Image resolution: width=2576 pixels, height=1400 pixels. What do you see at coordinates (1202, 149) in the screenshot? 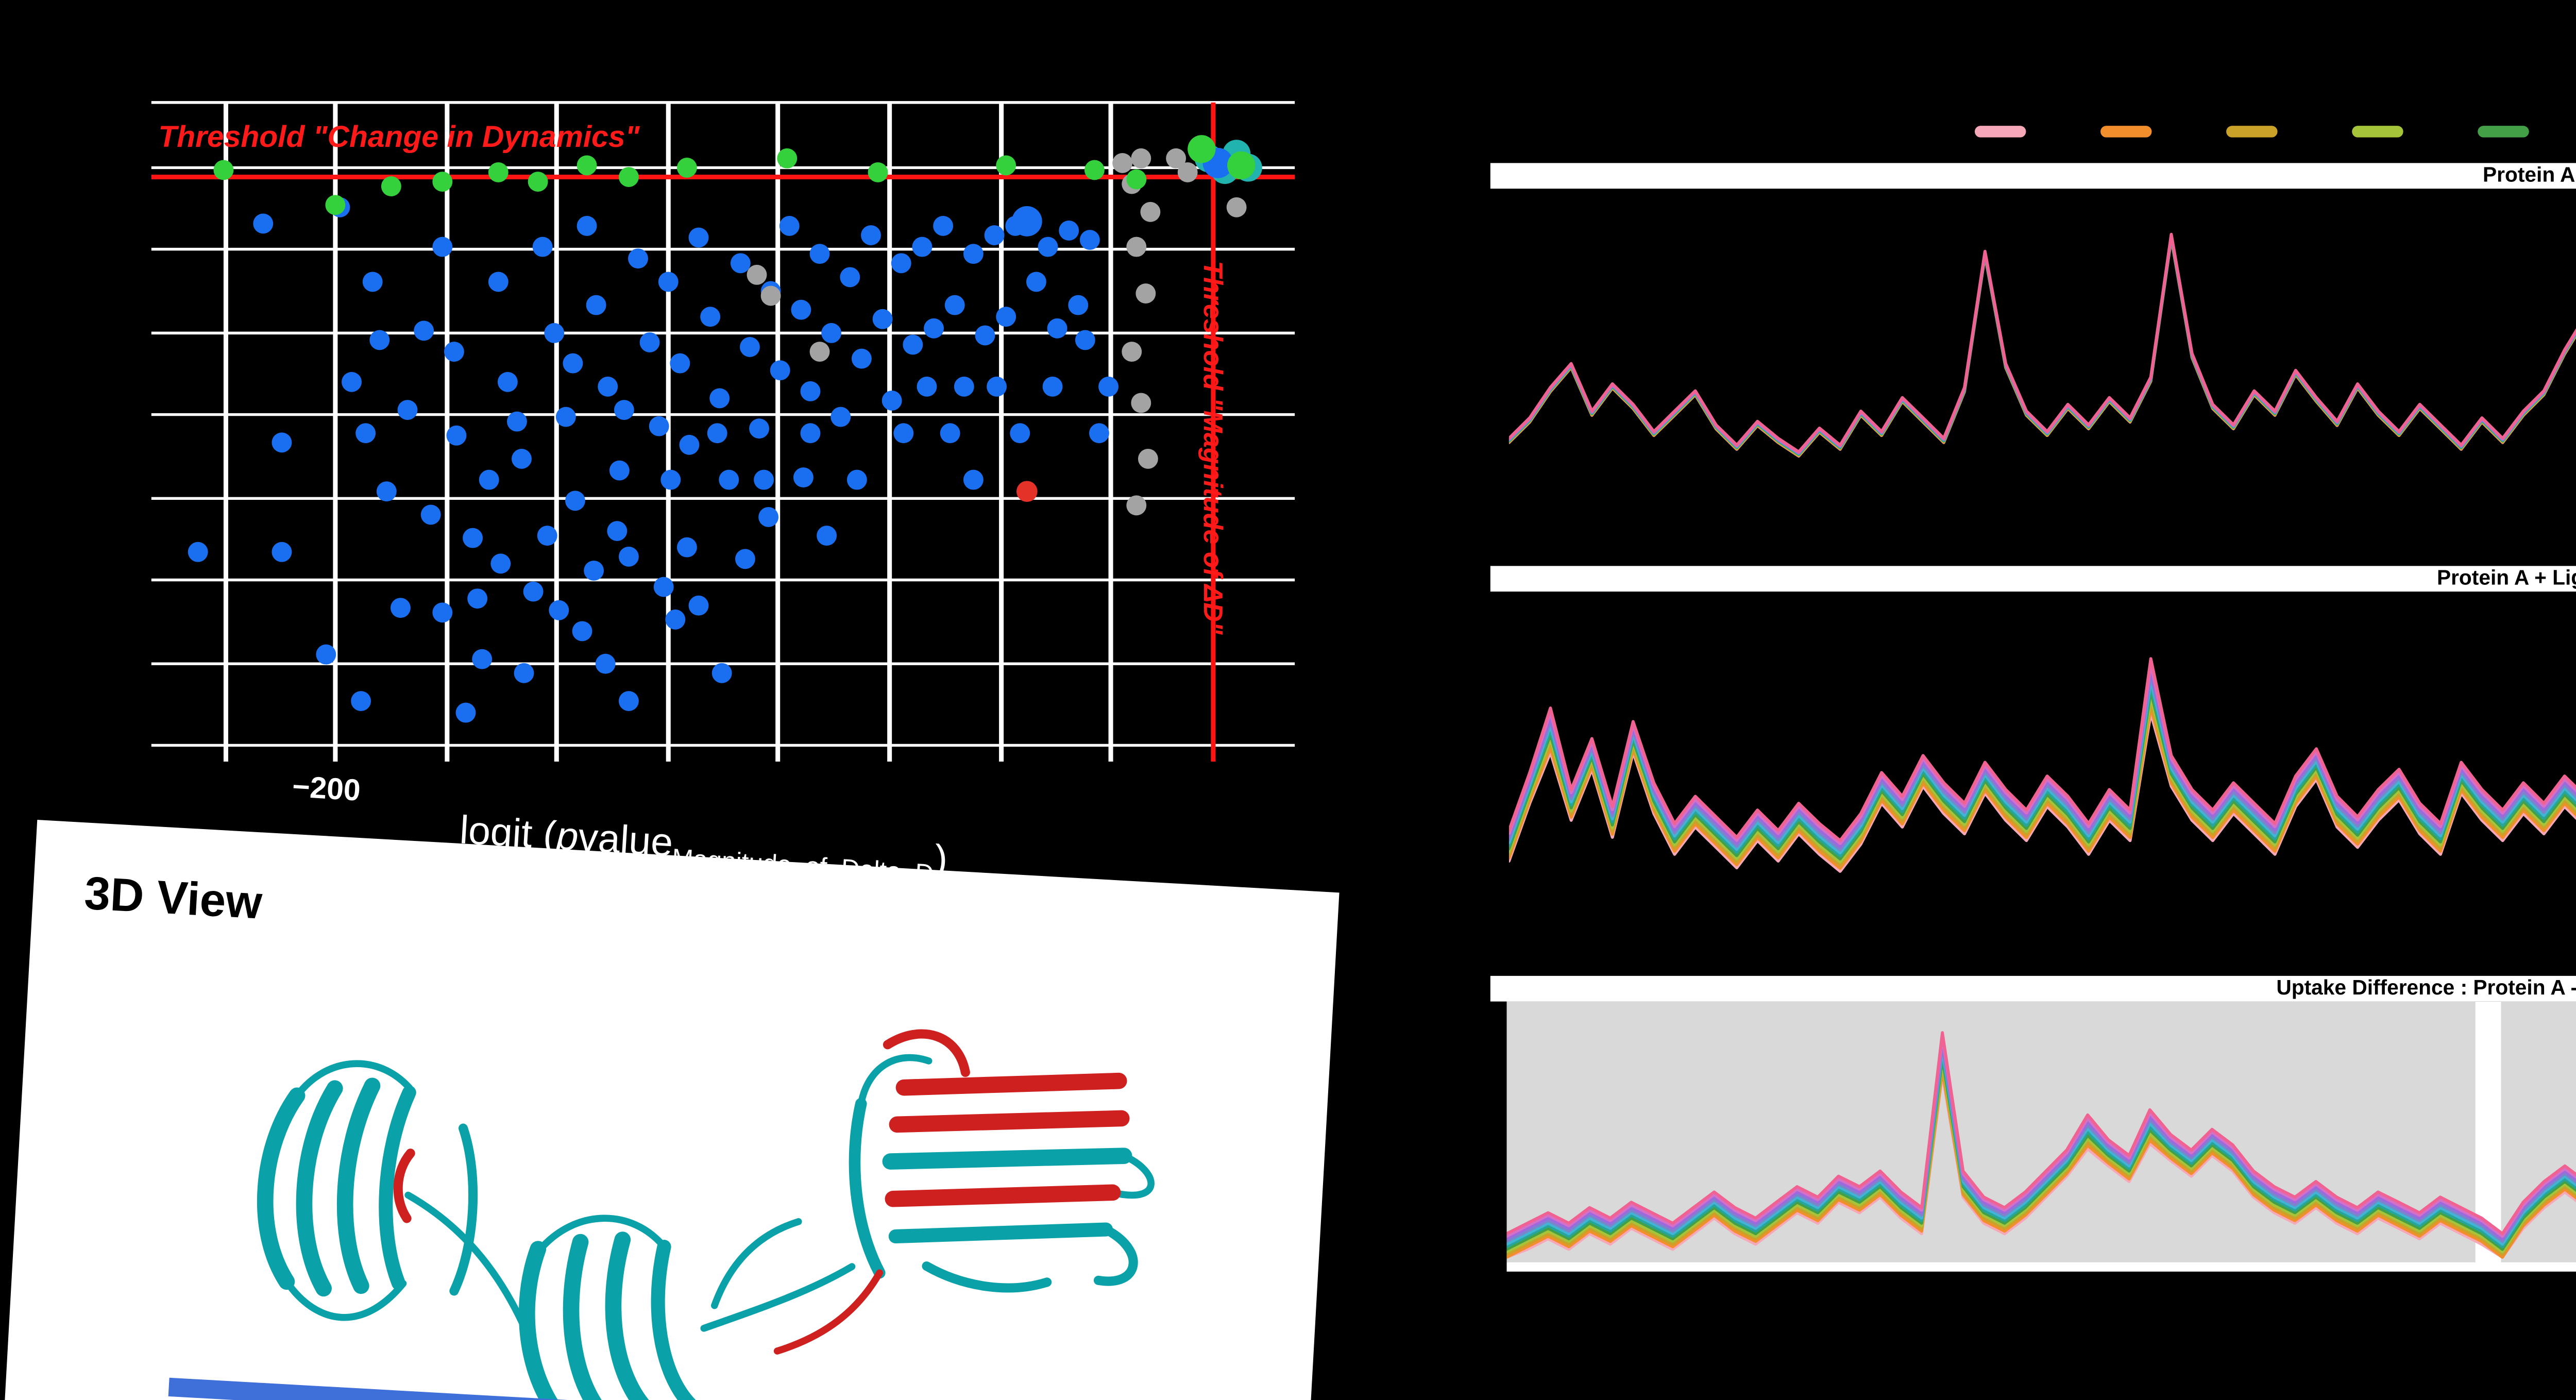
I see `volcano-point-green_big` at bounding box center [1202, 149].